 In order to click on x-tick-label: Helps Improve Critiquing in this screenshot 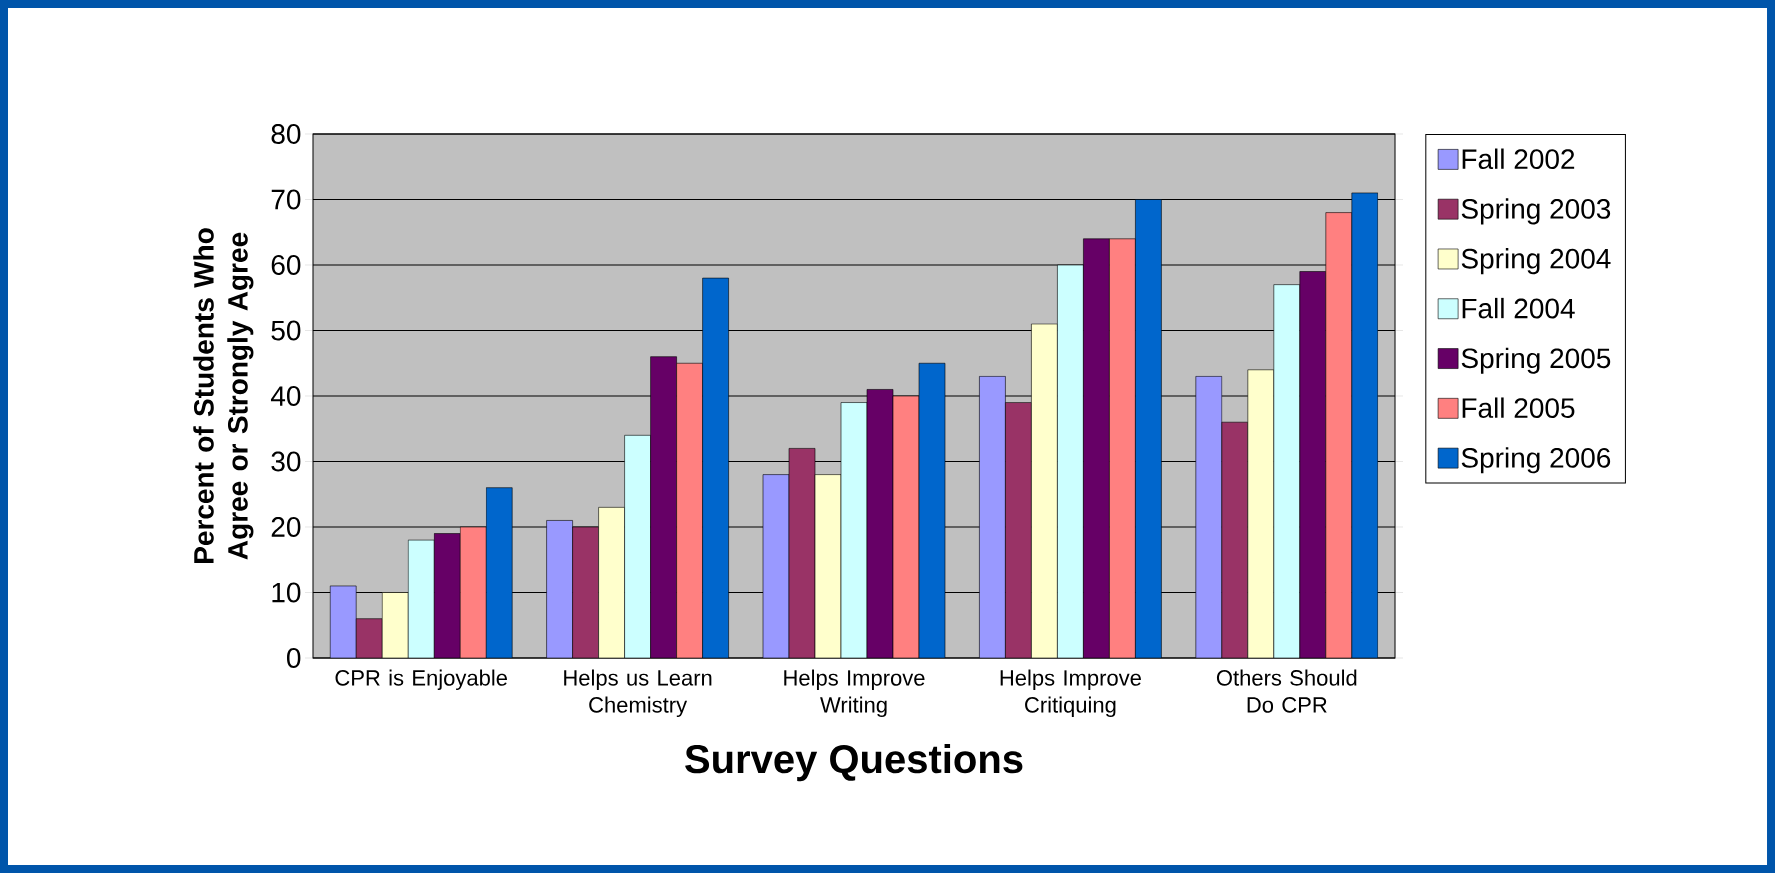, I will do `click(1070, 693)`.